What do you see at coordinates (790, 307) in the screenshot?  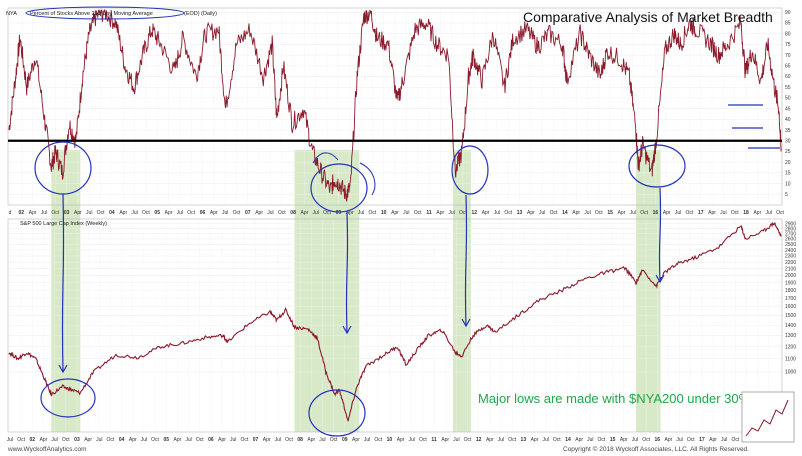 I see `y-tick-label: 1600` at bounding box center [790, 307].